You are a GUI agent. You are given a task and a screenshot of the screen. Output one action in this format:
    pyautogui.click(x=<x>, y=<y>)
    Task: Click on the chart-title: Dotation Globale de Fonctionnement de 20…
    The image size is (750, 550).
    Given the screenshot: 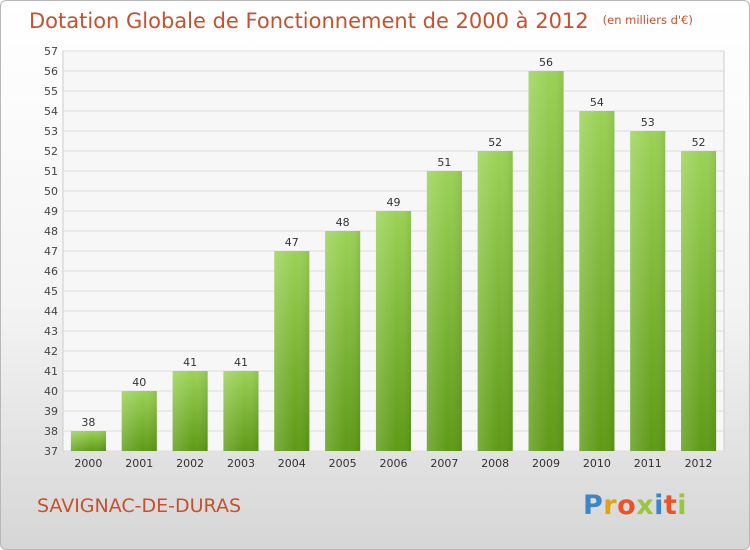 What is the action you would take?
    pyautogui.click(x=361, y=21)
    